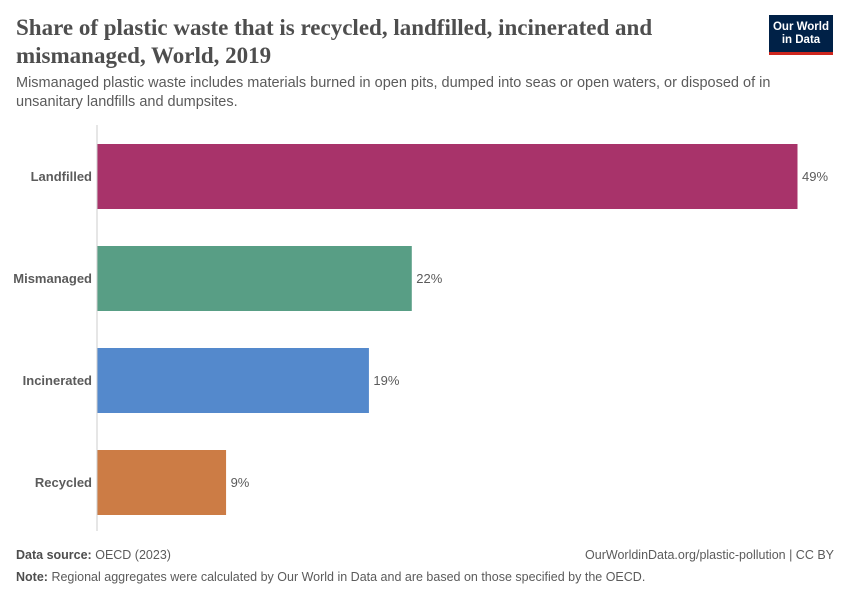 The width and height of the screenshot is (850, 600). I want to click on value-label: 49%, so click(815, 176).